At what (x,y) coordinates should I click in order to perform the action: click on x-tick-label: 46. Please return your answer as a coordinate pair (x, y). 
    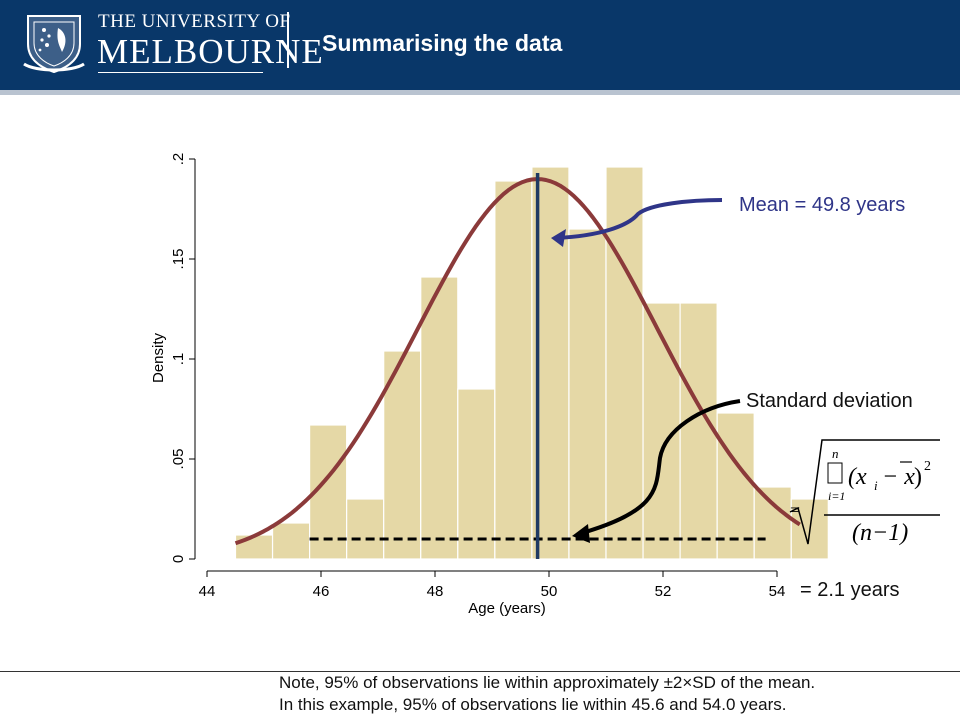
    Looking at the image, I should click on (321, 591).